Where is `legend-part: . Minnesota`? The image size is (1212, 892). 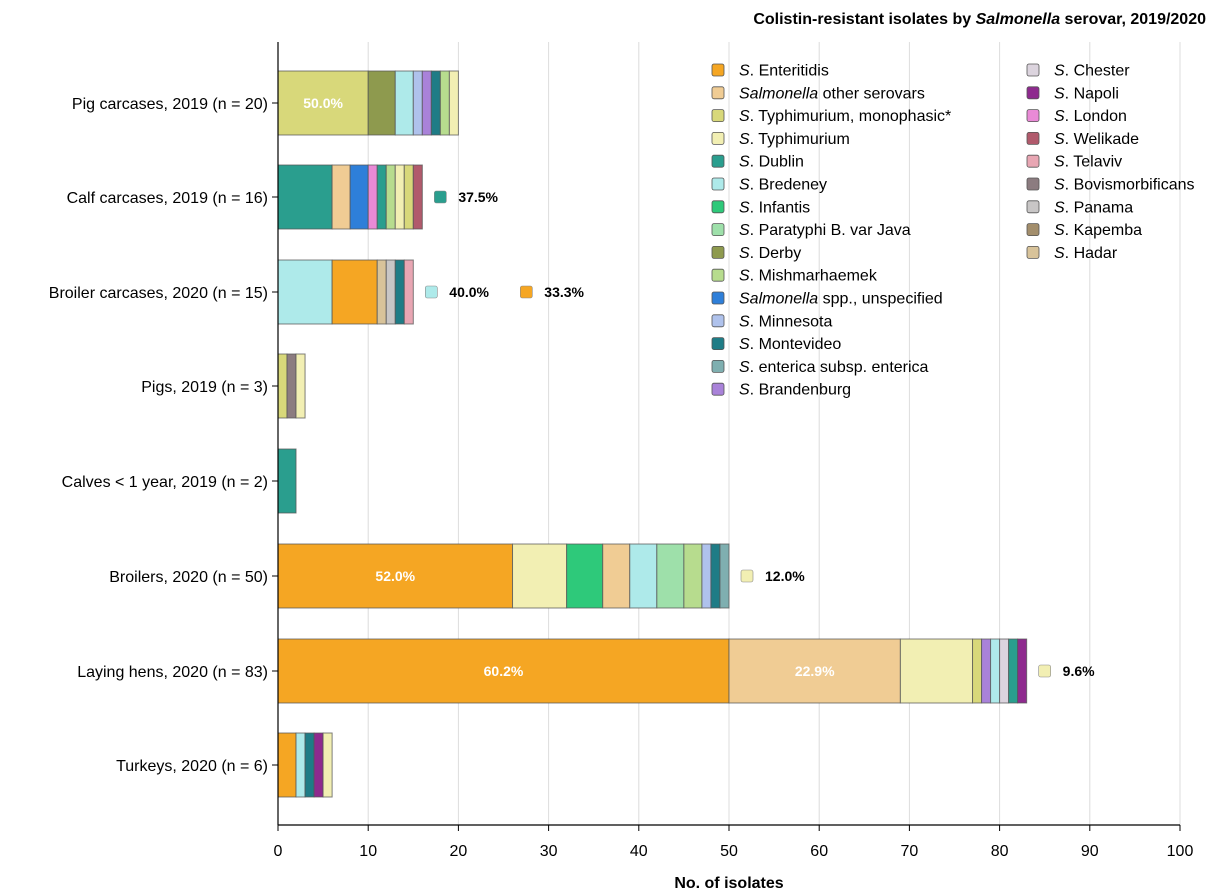
legend-part: . Minnesota is located at coordinates (791, 321).